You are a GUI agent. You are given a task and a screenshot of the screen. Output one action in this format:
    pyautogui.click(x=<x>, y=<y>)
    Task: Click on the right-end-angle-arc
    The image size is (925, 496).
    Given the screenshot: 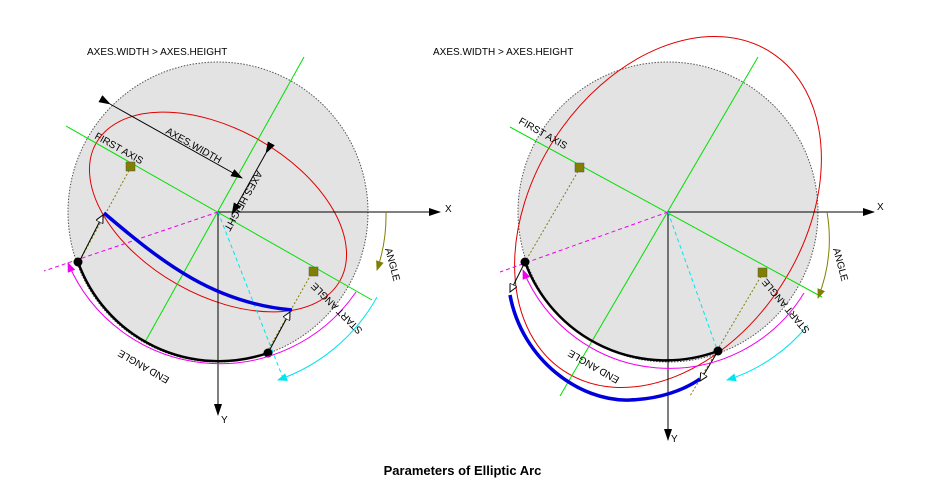 What is the action you would take?
    pyautogui.click(x=663, y=319)
    